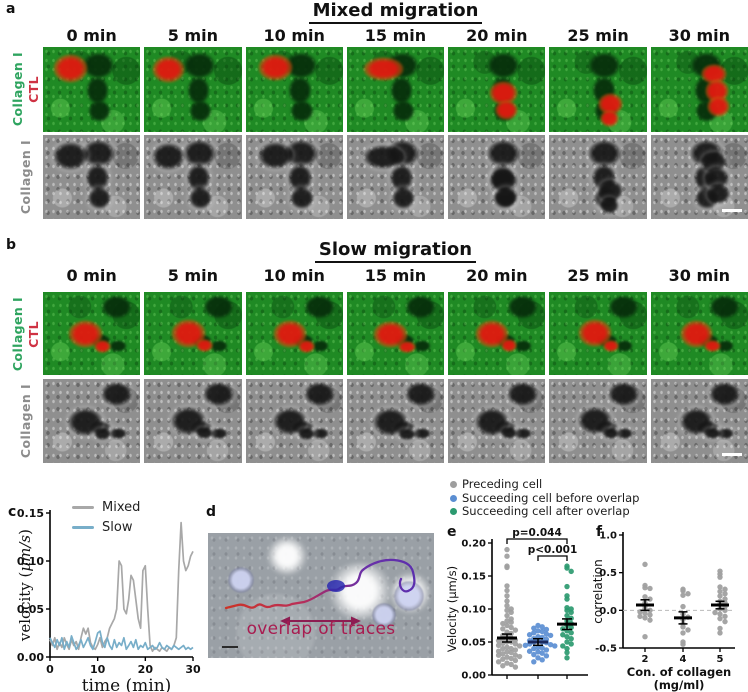  I want to click on svg-text: Con. of collagen, so click(679, 672).